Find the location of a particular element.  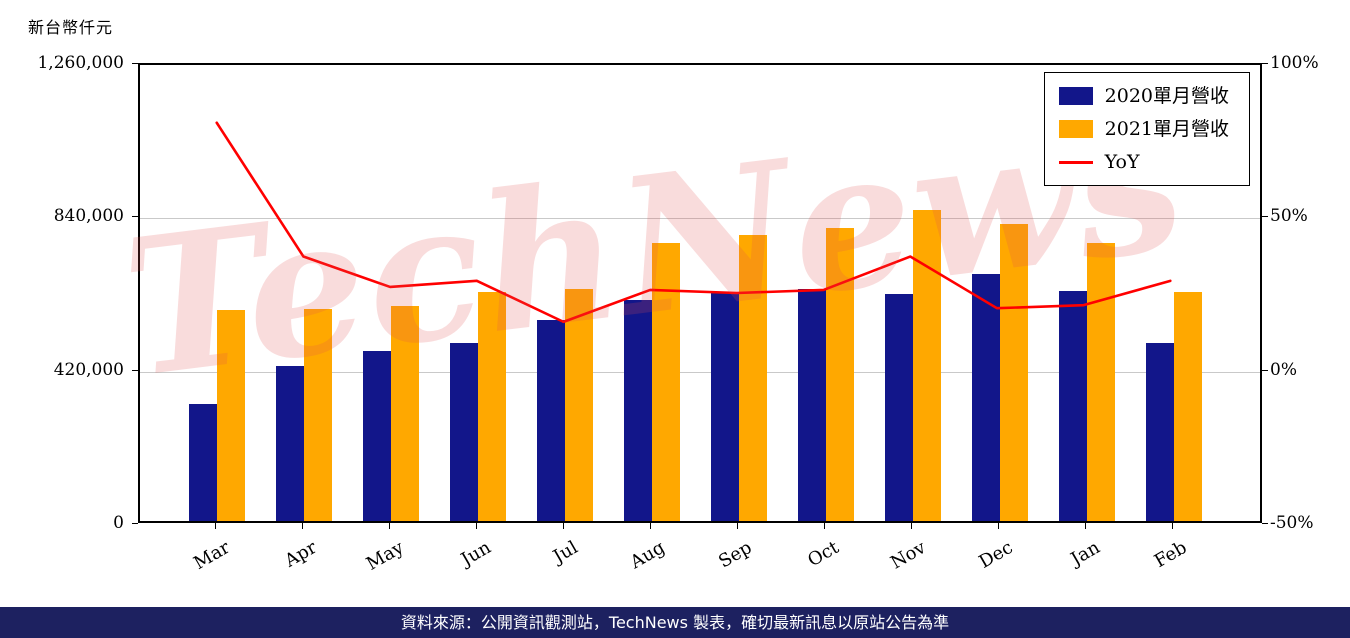

legend-swatch-yoy is located at coordinates (1075, 162).